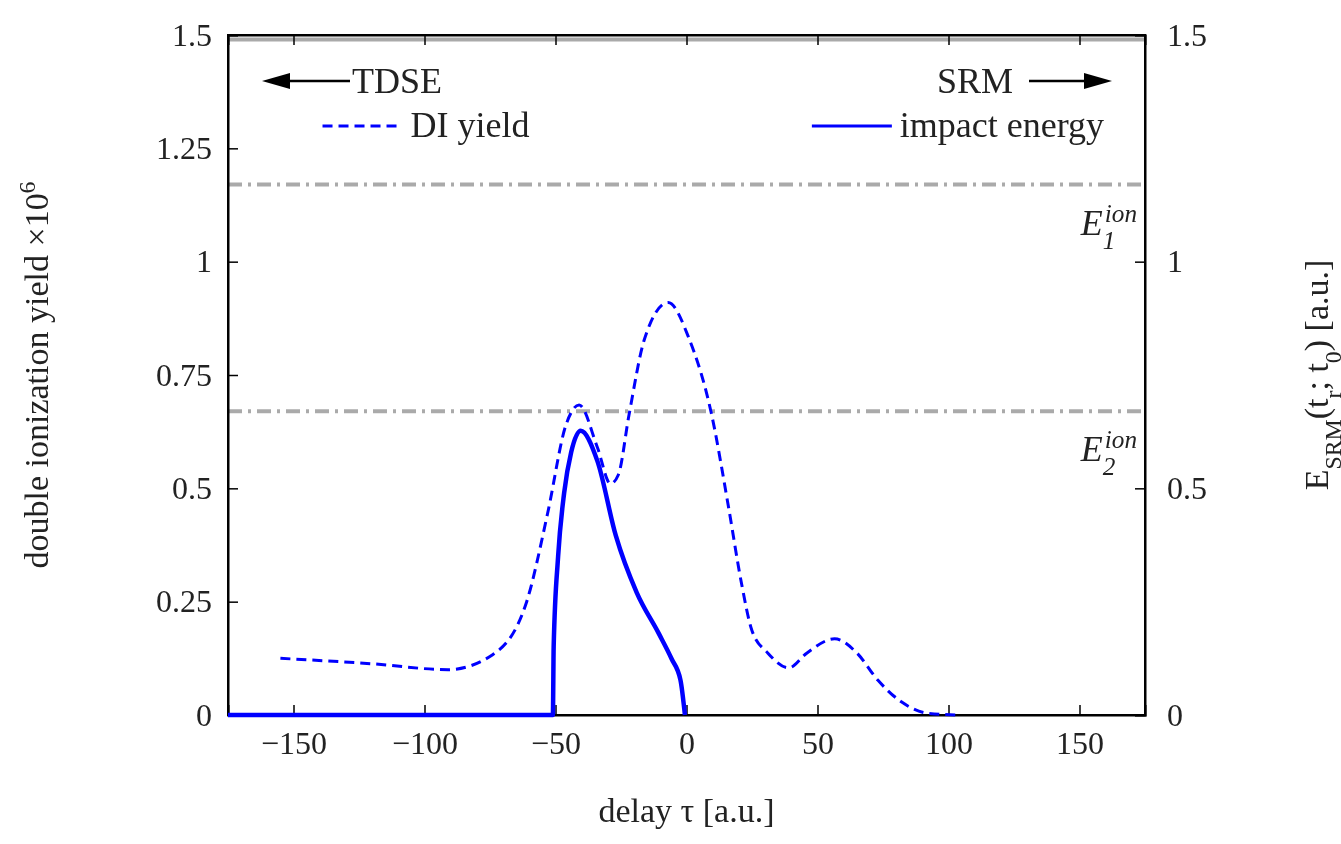 This screenshot has width=1341, height=844. I want to click on x-tick-label: −150, so click(294, 742).